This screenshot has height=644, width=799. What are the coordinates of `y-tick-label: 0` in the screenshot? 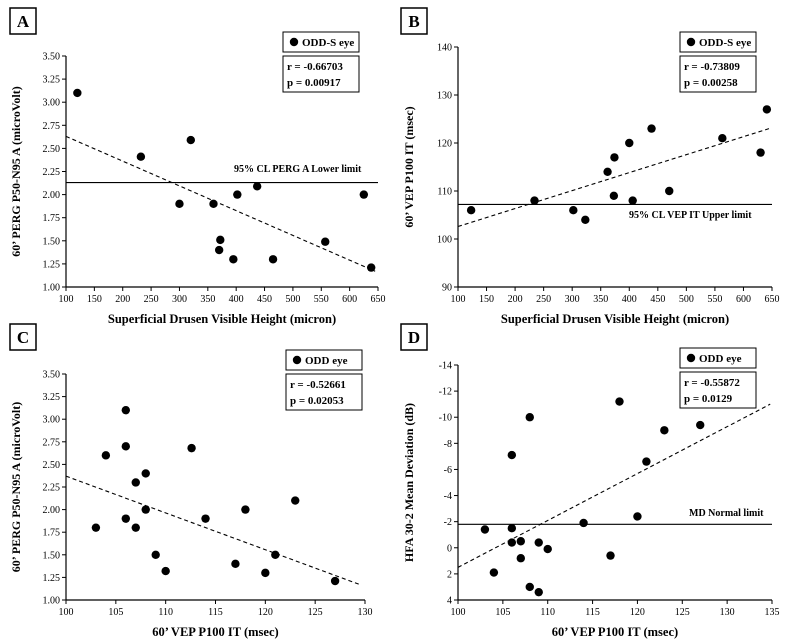 It's located at (449, 548).